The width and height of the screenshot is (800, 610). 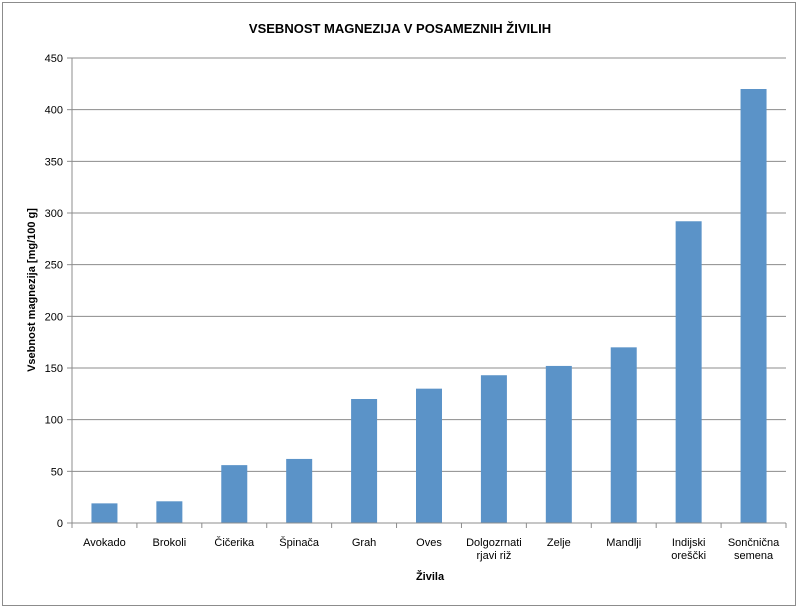 I want to click on y-tick-label: 0, so click(x=60, y=524).